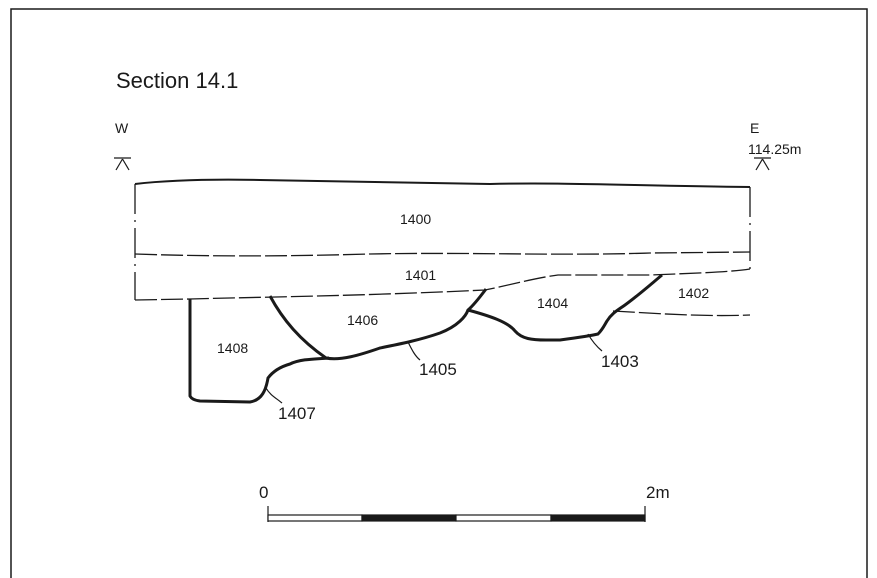 This screenshot has width=877, height=578. I want to click on cut-1407-label: 1407, so click(297, 413).